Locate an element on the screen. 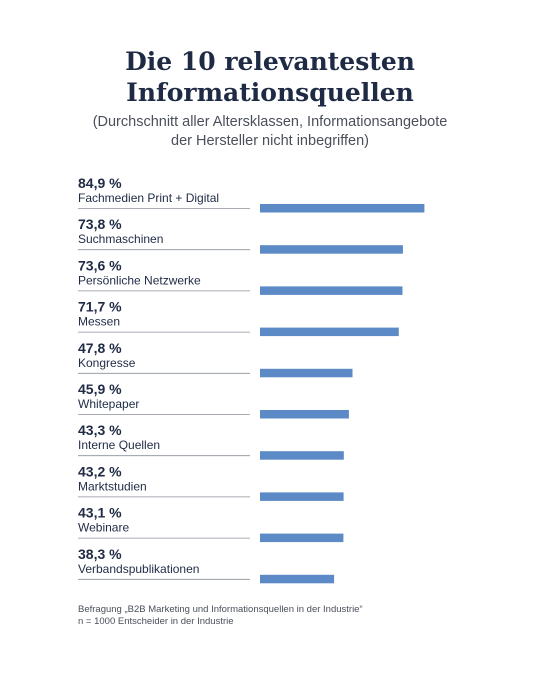  bar-row: 73,8 %Suchmaschinen is located at coordinates (240, 235).